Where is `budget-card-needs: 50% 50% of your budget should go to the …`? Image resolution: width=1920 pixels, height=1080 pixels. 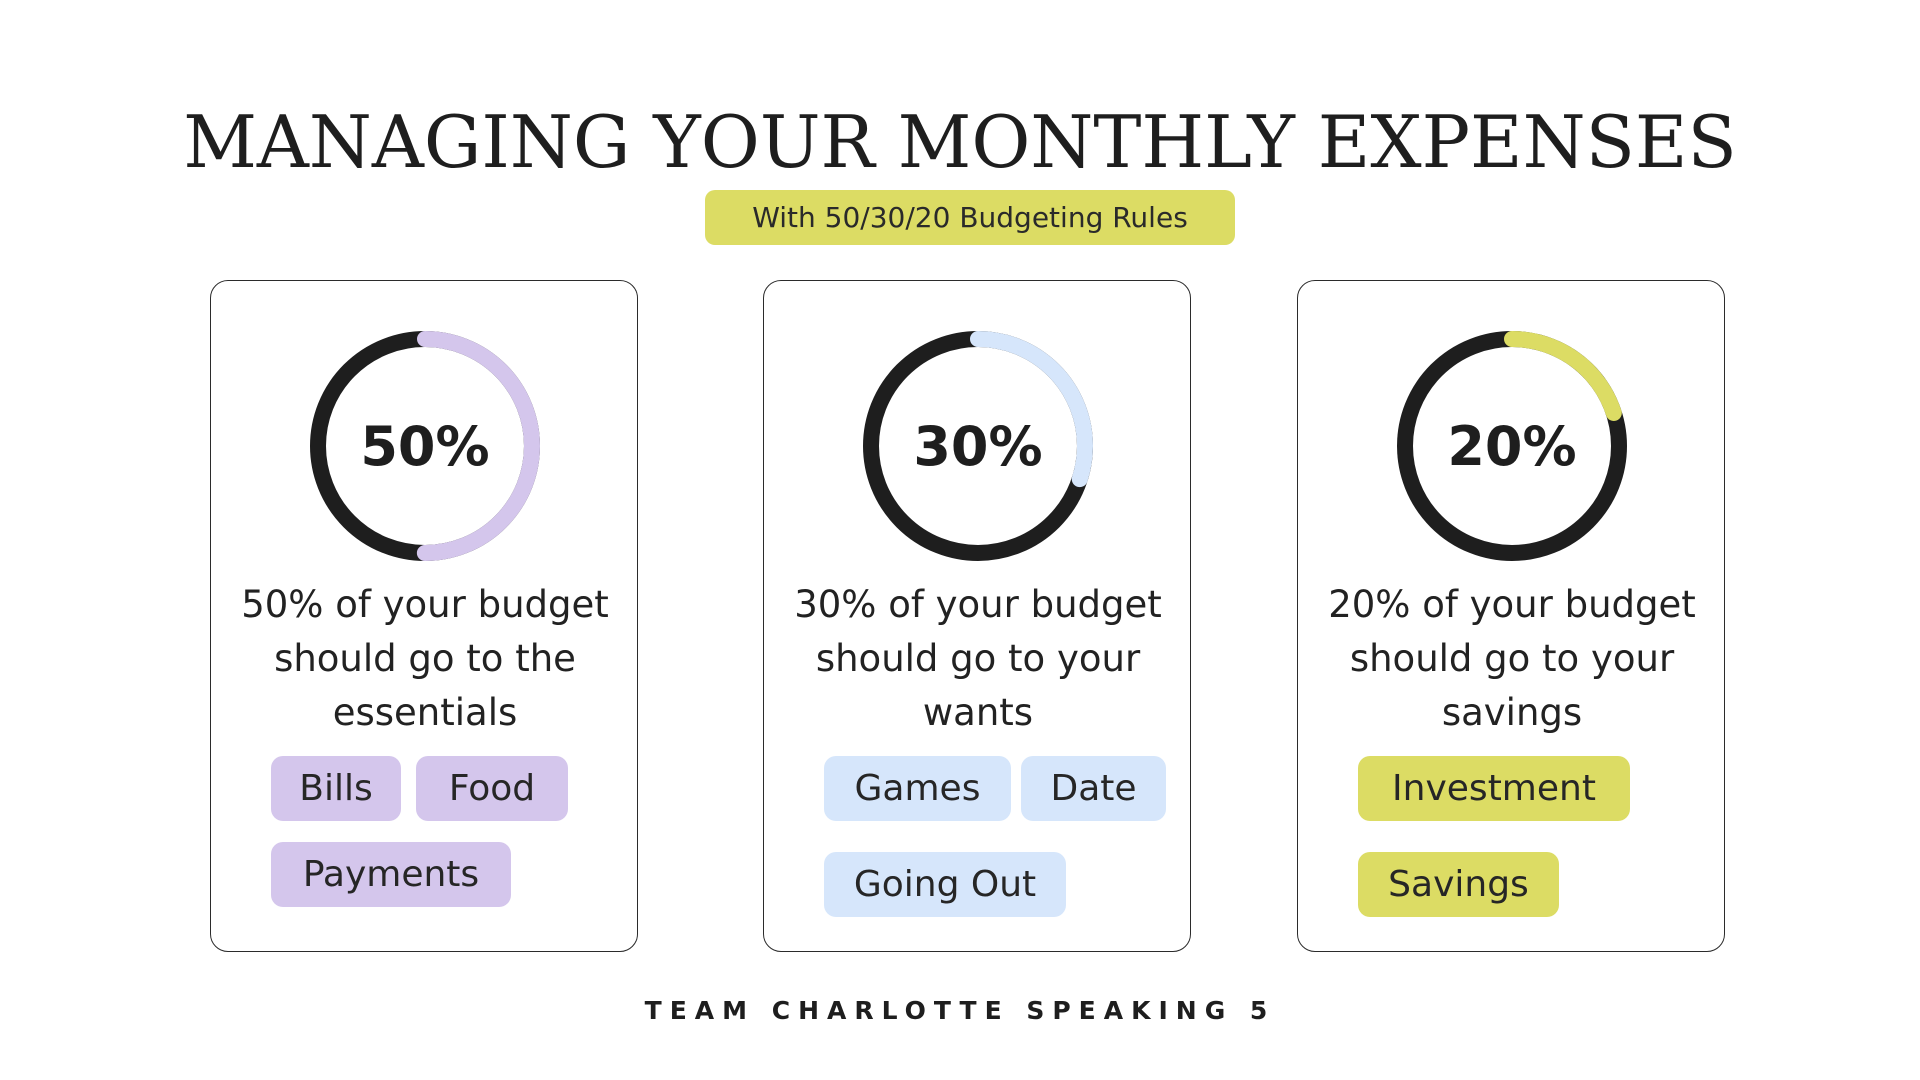 budget-card-needs: 50% 50% of your budget should go to the … is located at coordinates (424, 616).